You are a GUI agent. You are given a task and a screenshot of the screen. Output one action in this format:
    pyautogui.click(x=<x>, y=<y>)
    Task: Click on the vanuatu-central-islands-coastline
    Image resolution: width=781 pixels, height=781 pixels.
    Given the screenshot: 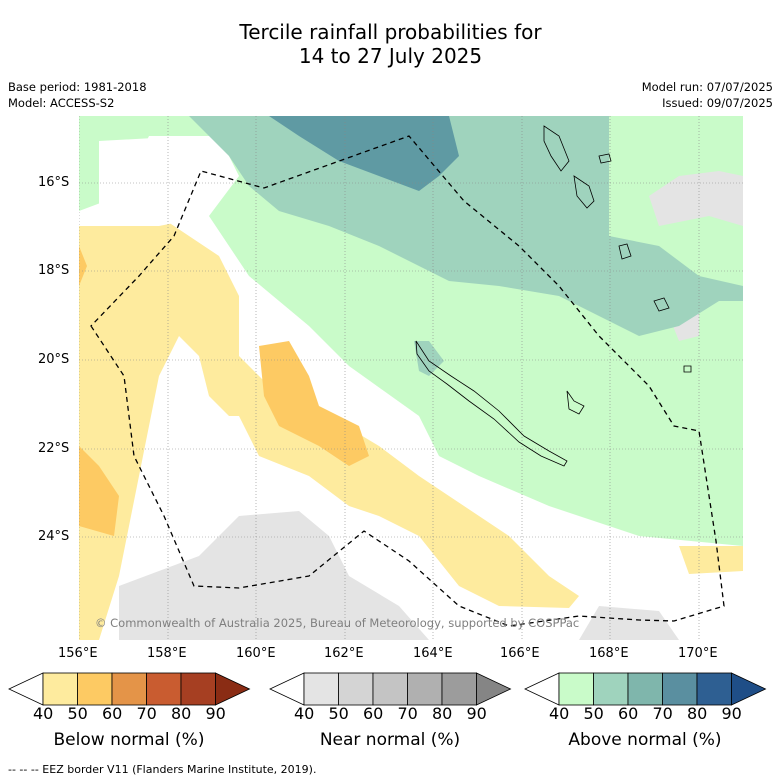 What is the action you would take?
    pyautogui.click(x=584, y=192)
    